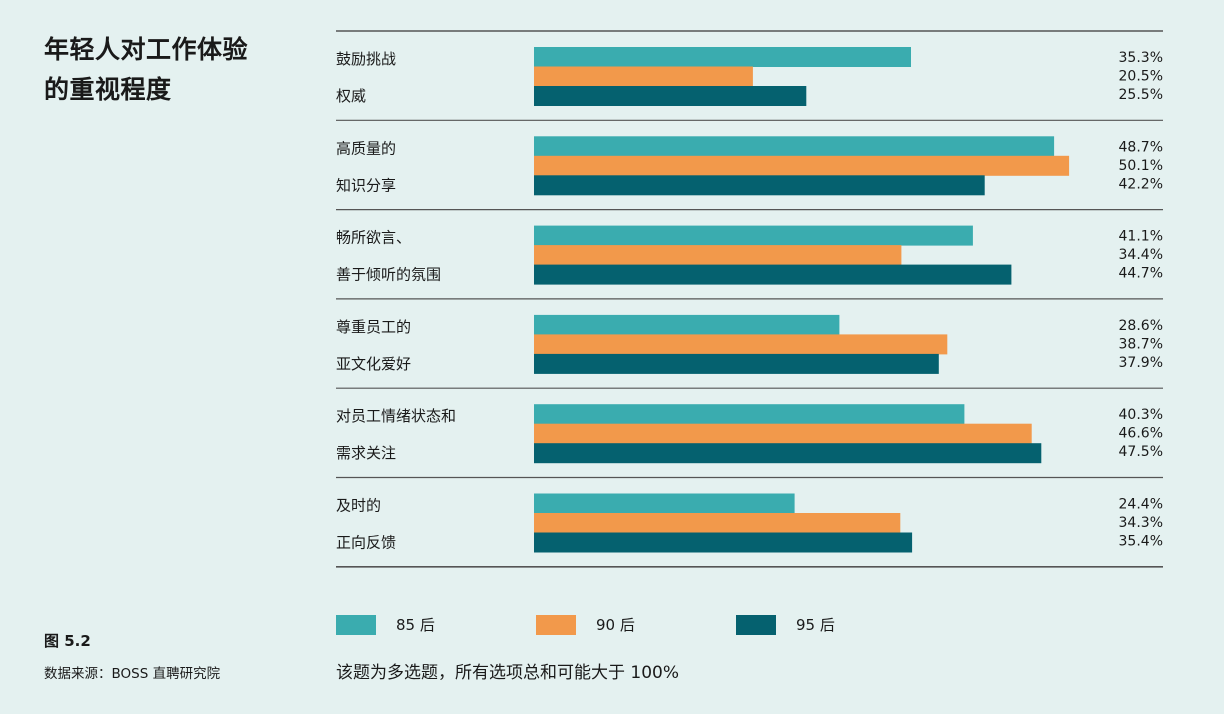 This screenshot has height=714, width=1224. Describe the element at coordinates (373, 364) in the screenshot. I see `category-label: 亚文化爱好` at that location.